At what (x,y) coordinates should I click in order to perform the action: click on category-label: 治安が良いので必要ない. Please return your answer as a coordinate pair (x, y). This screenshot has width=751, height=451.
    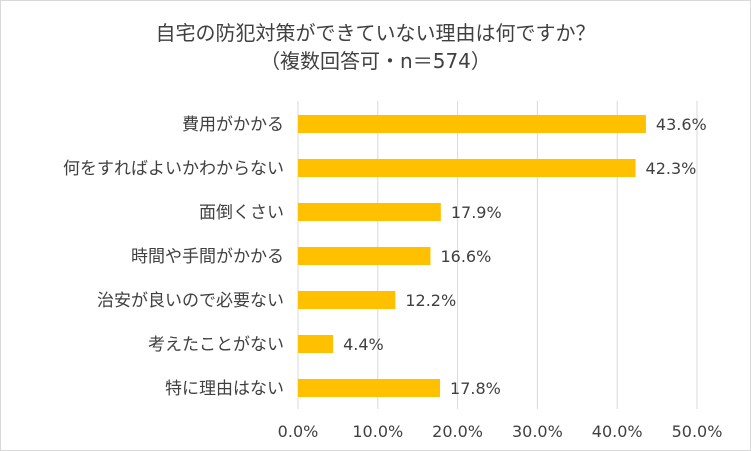
    Looking at the image, I should click on (190, 301).